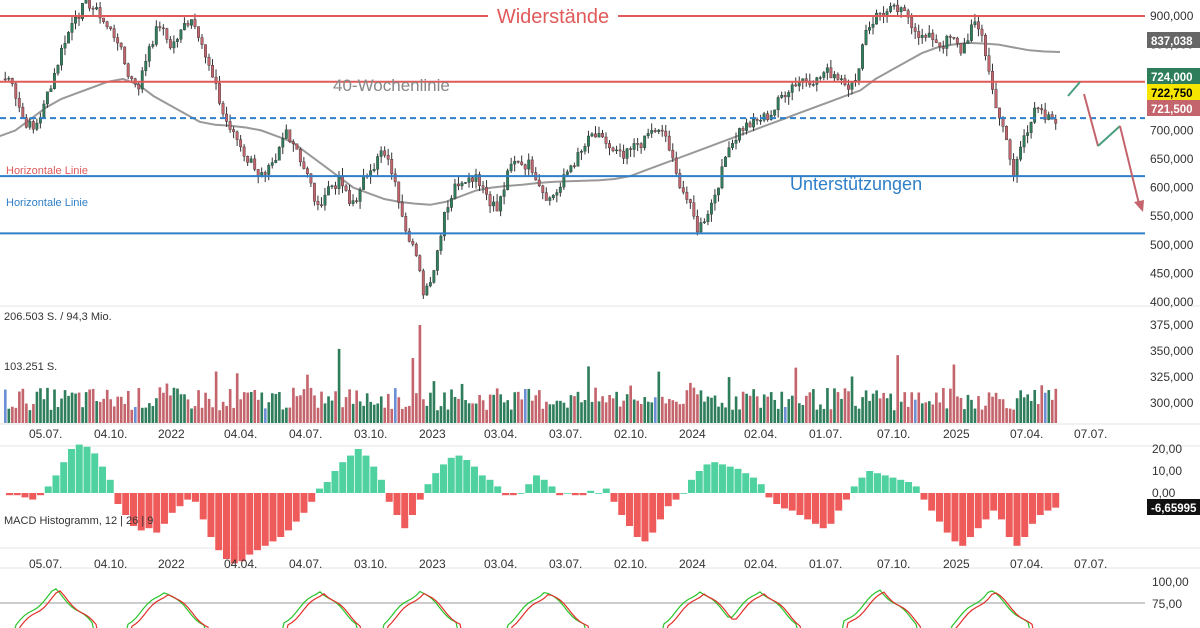 This screenshot has width=1200, height=628. What do you see at coordinates (432, 564) in the screenshot?
I see `x-tick: 2023` at bounding box center [432, 564].